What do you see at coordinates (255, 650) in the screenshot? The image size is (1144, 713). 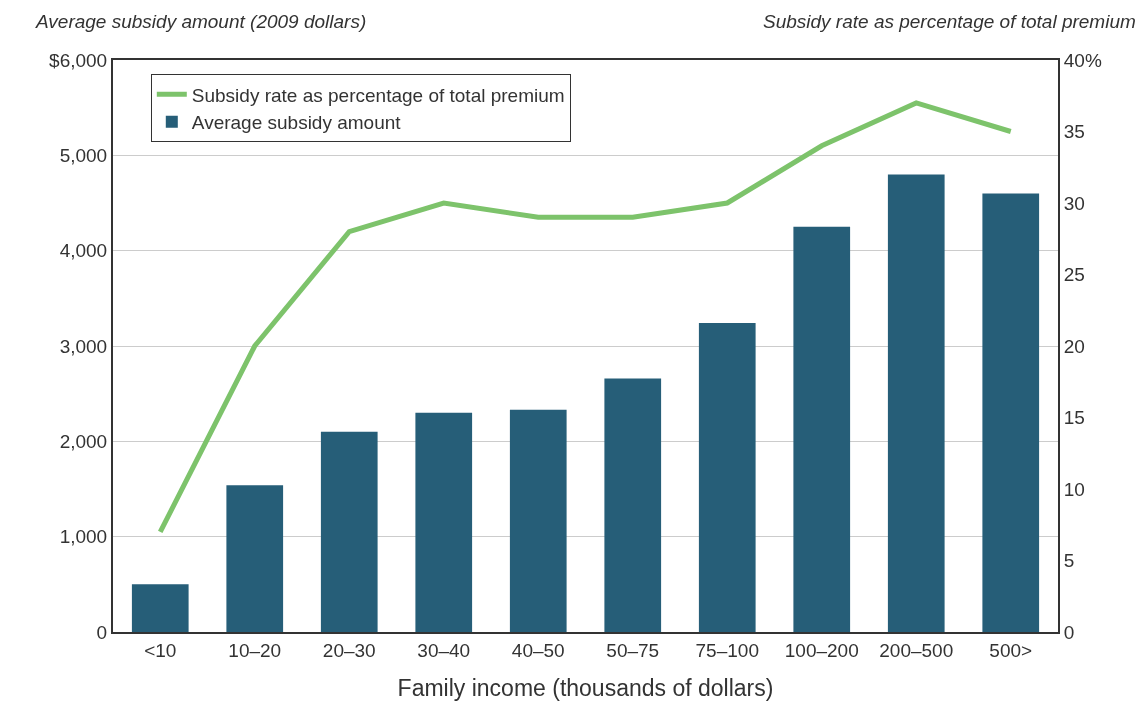 I see `x-tick-label: 10–20` at bounding box center [255, 650].